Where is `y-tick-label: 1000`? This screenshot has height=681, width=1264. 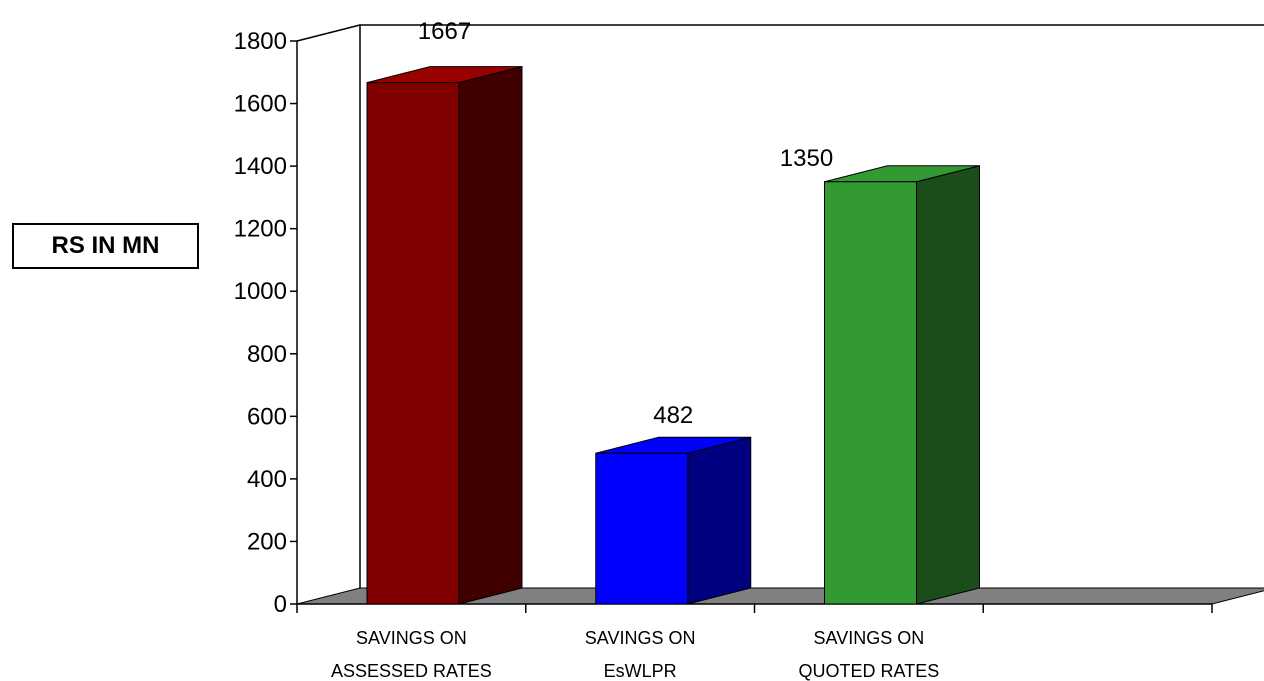 y-tick-label: 1000 is located at coordinates (260, 291).